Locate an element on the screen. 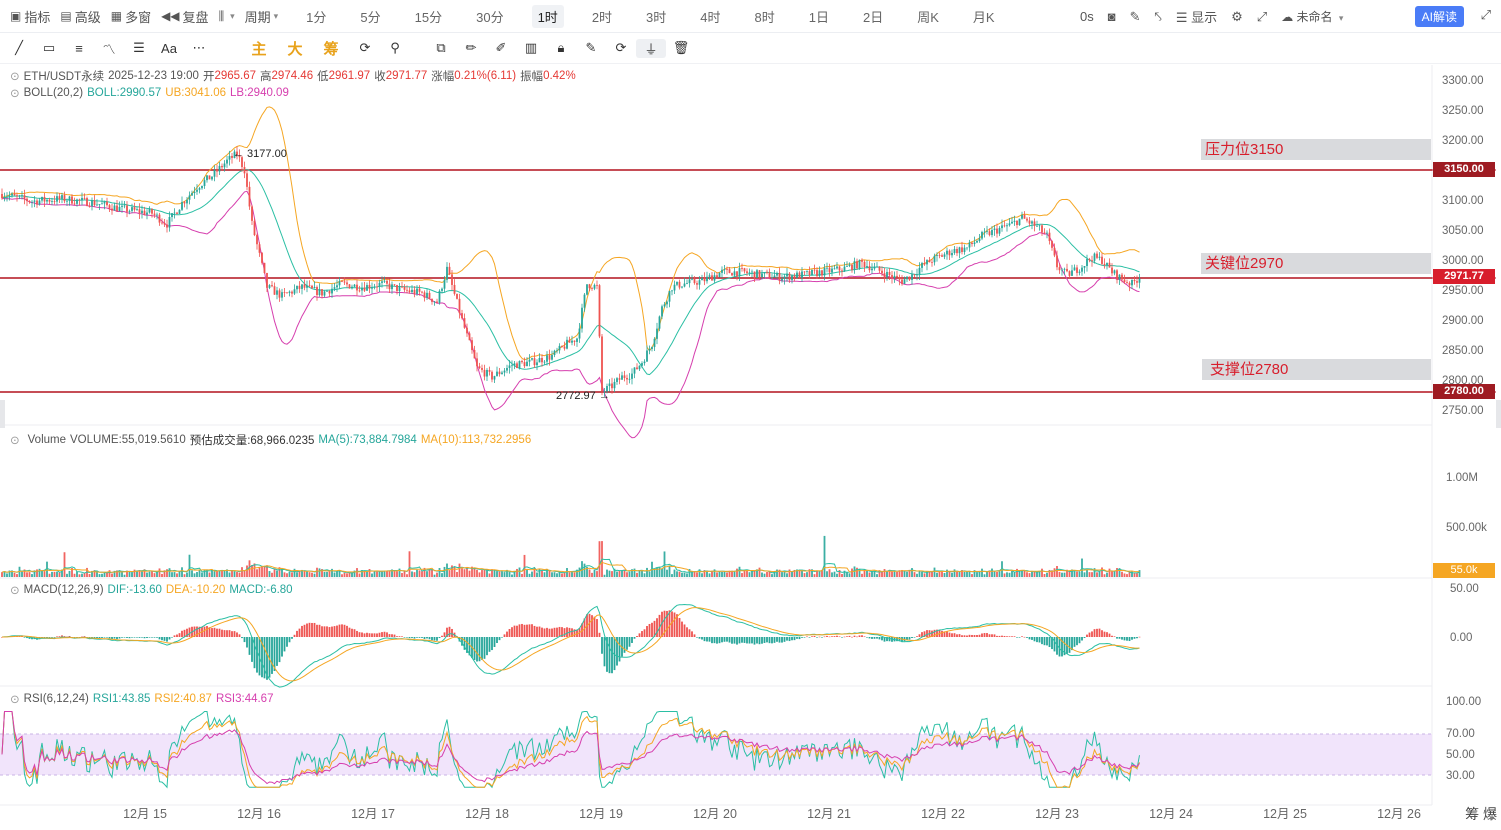 This screenshot has width=1501, height=830. lock-icon: 🔒︎ is located at coordinates (561, 47).